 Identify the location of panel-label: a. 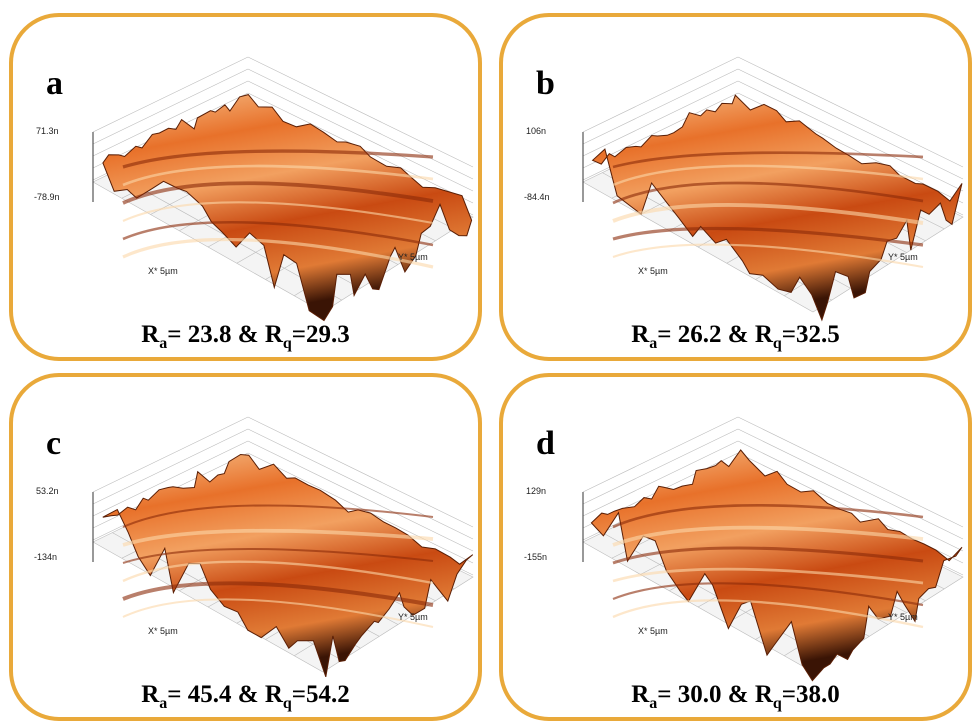
(54, 83).